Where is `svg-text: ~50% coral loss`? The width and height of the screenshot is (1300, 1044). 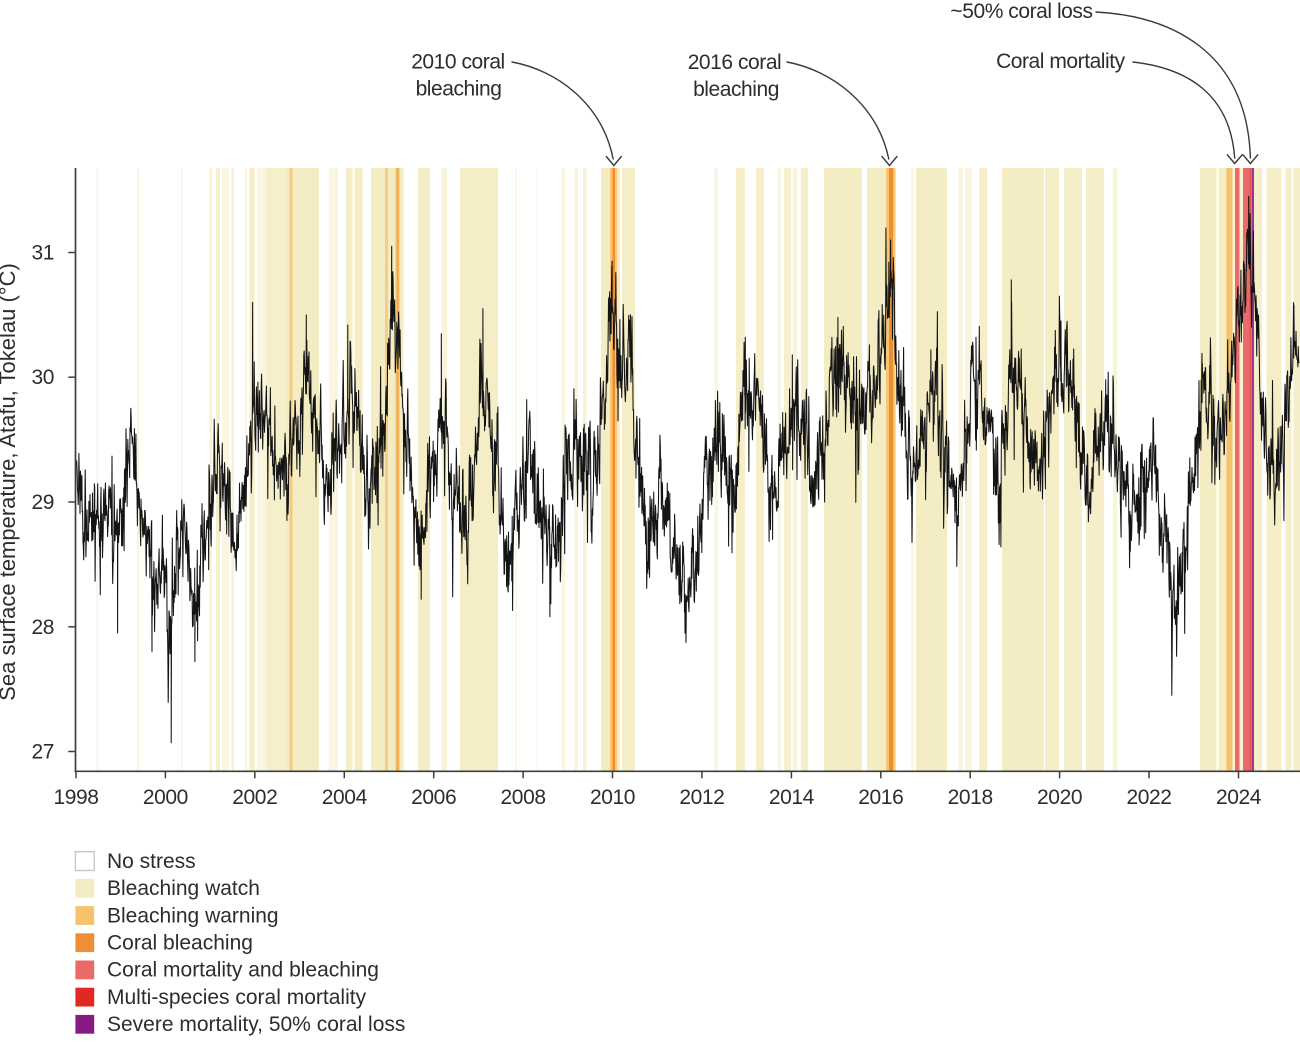
svg-text: ~50% coral loss is located at coordinates (1021, 11).